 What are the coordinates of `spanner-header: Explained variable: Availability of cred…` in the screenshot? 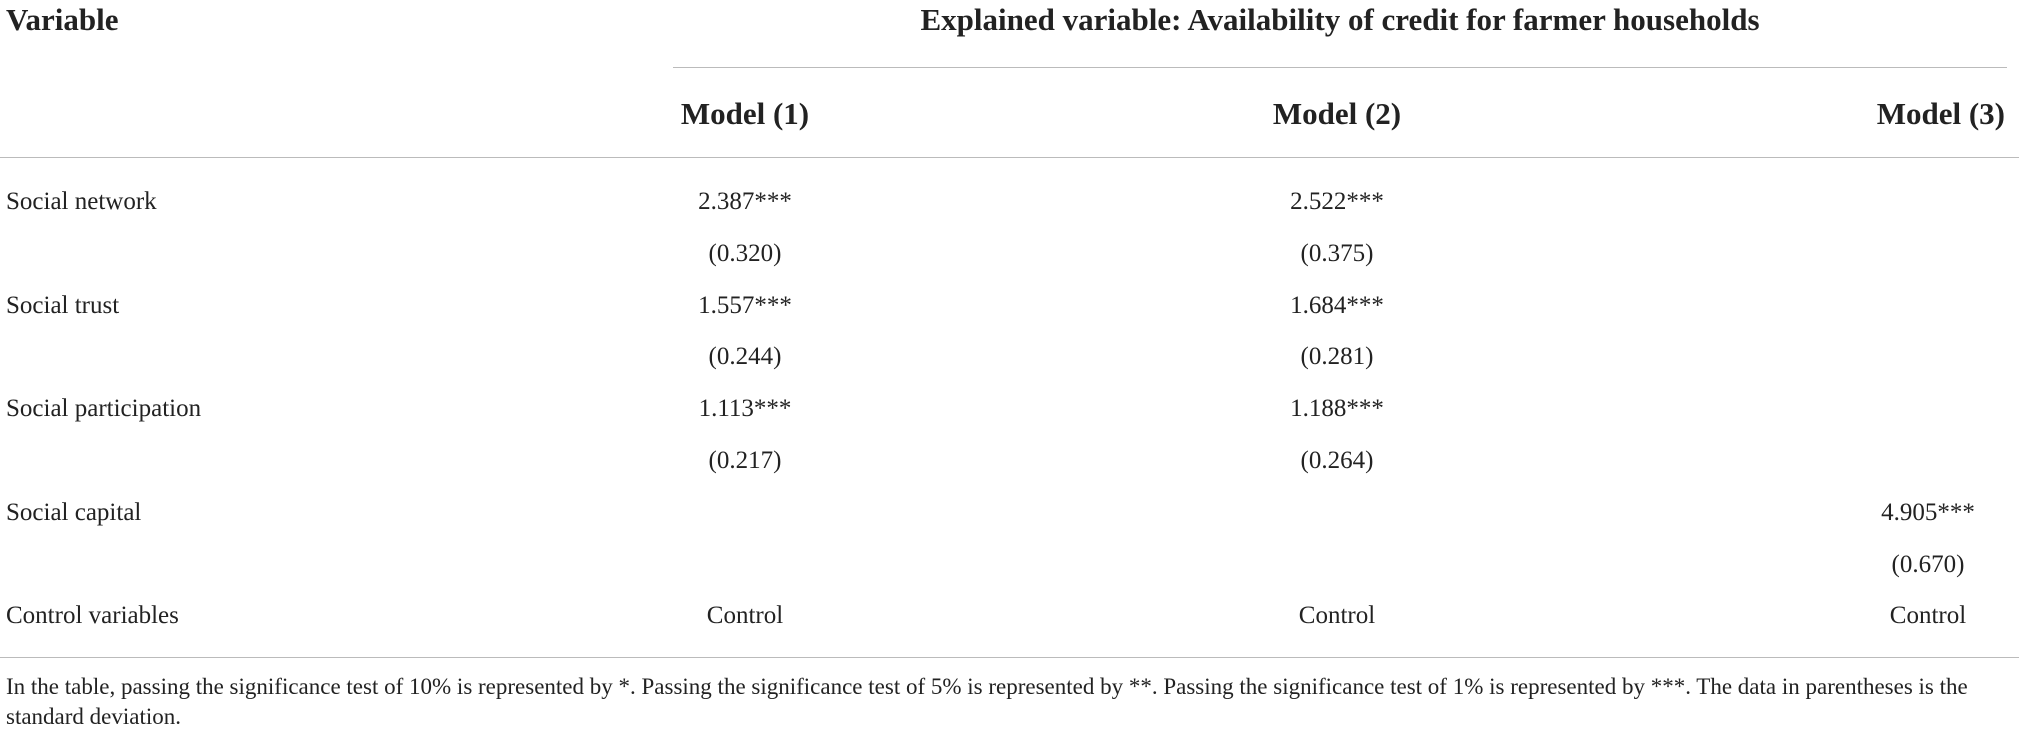 It's located at (1340, 19).